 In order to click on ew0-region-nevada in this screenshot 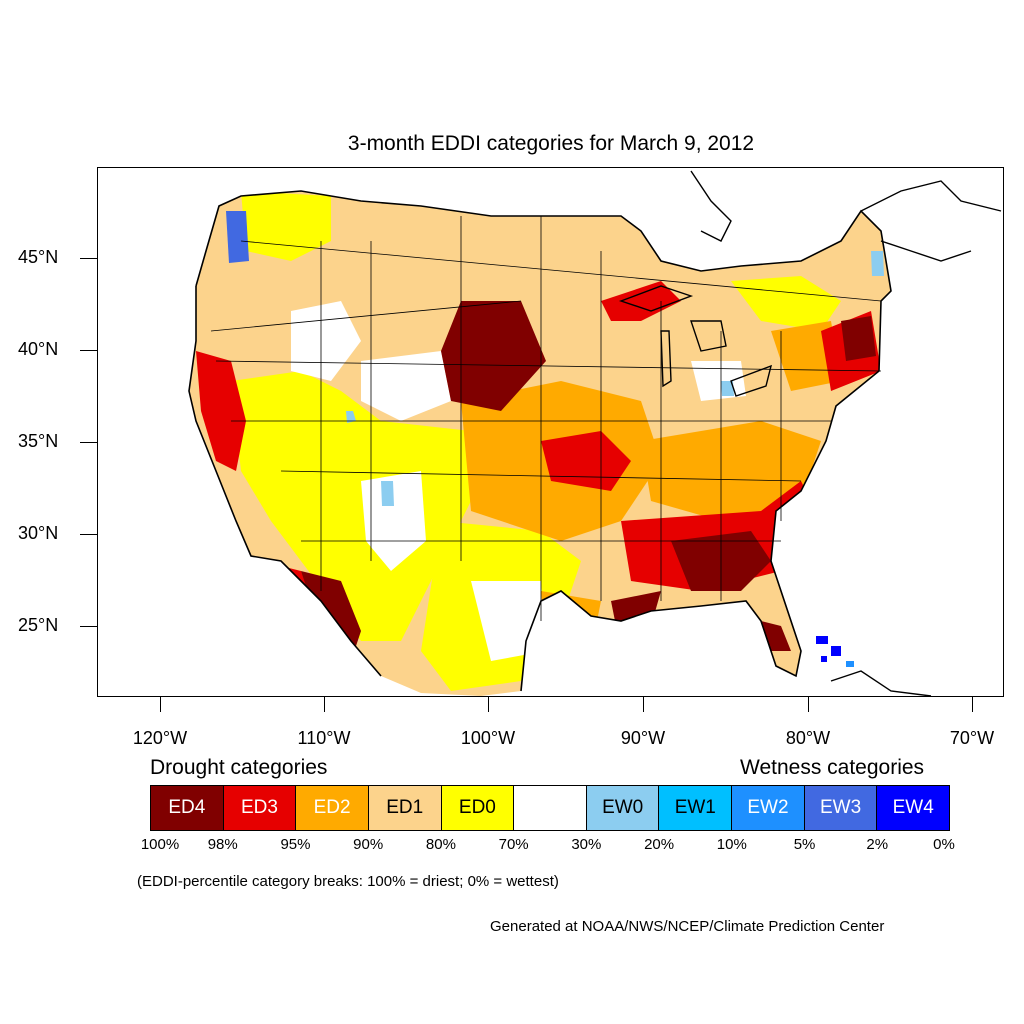, I will do `click(351, 417)`.